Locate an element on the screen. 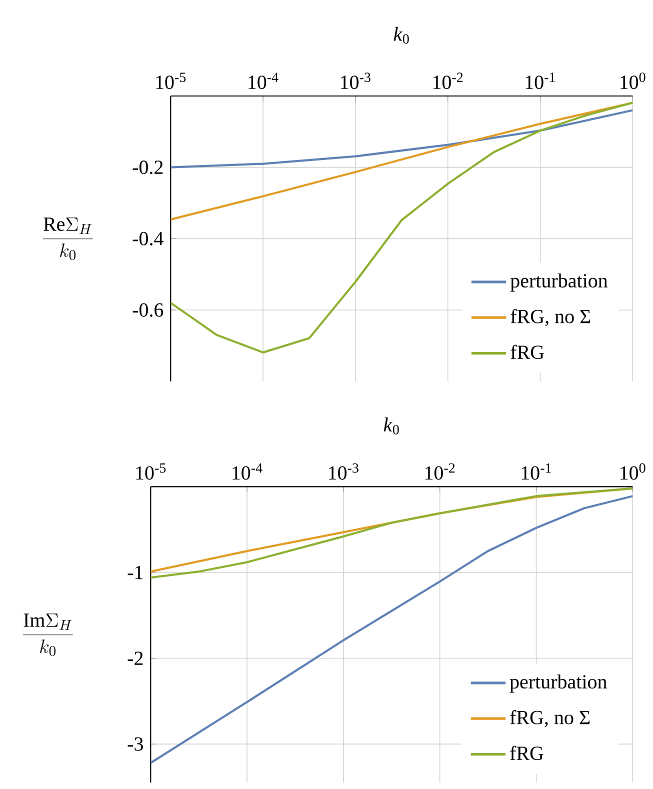  y-tick-label: -0.6 is located at coordinates (148, 310).